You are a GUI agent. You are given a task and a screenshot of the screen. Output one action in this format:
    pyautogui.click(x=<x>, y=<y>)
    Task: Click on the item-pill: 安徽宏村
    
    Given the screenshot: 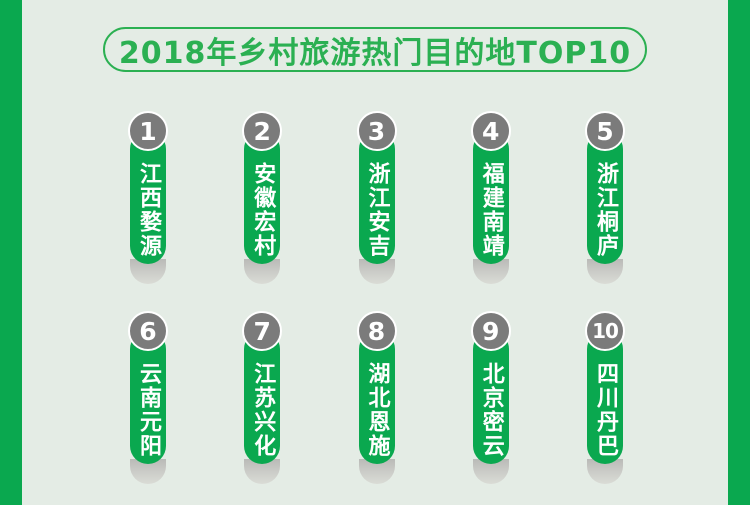 What is the action you would take?
    pyautogui.click(x=262, y=197)
    